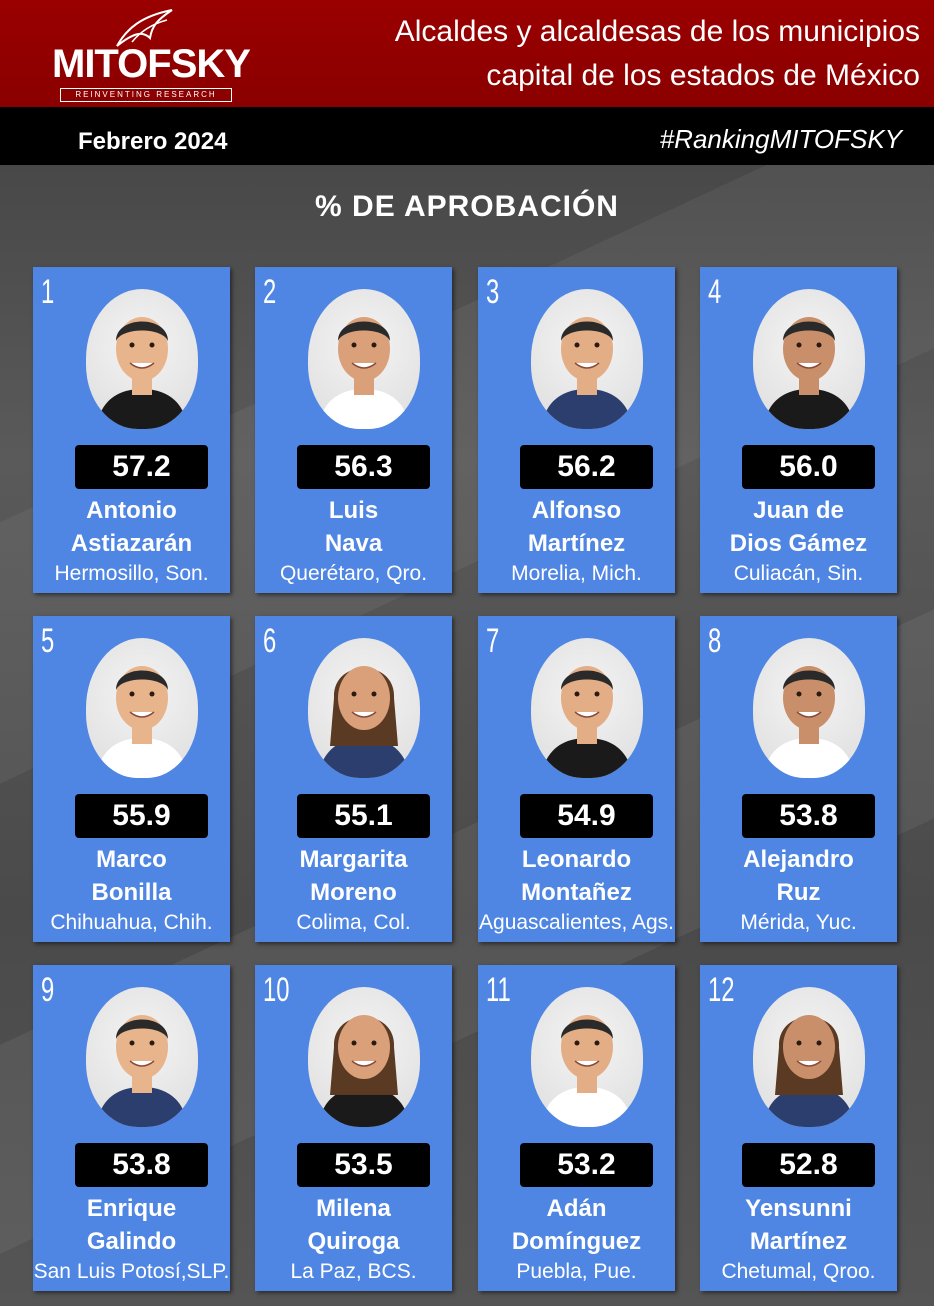  Describe the element at coordinates (131, 1208) in the screenshot. I see `name-line-1: Enrique` at that location.